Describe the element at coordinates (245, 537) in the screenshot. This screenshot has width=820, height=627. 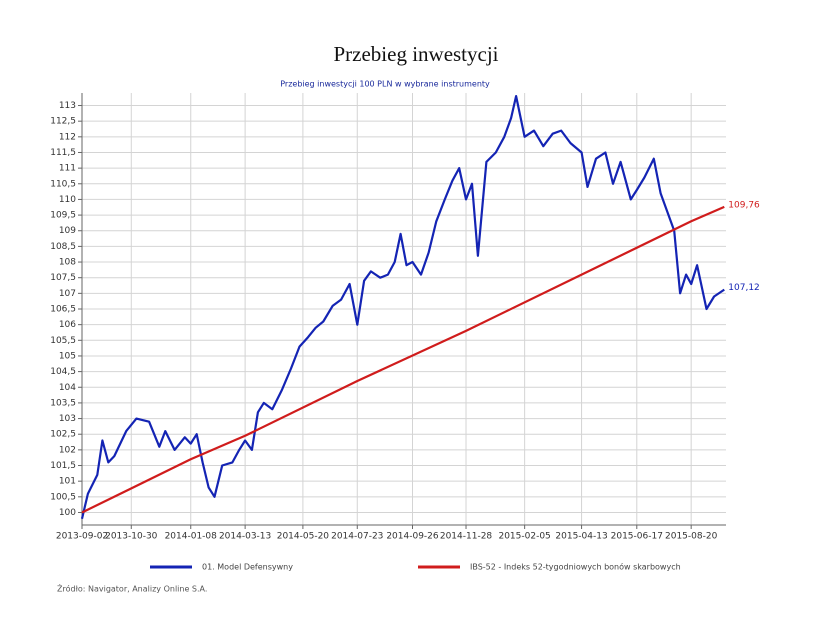
I see `x-tick-label: 2014-03-13` at that location.